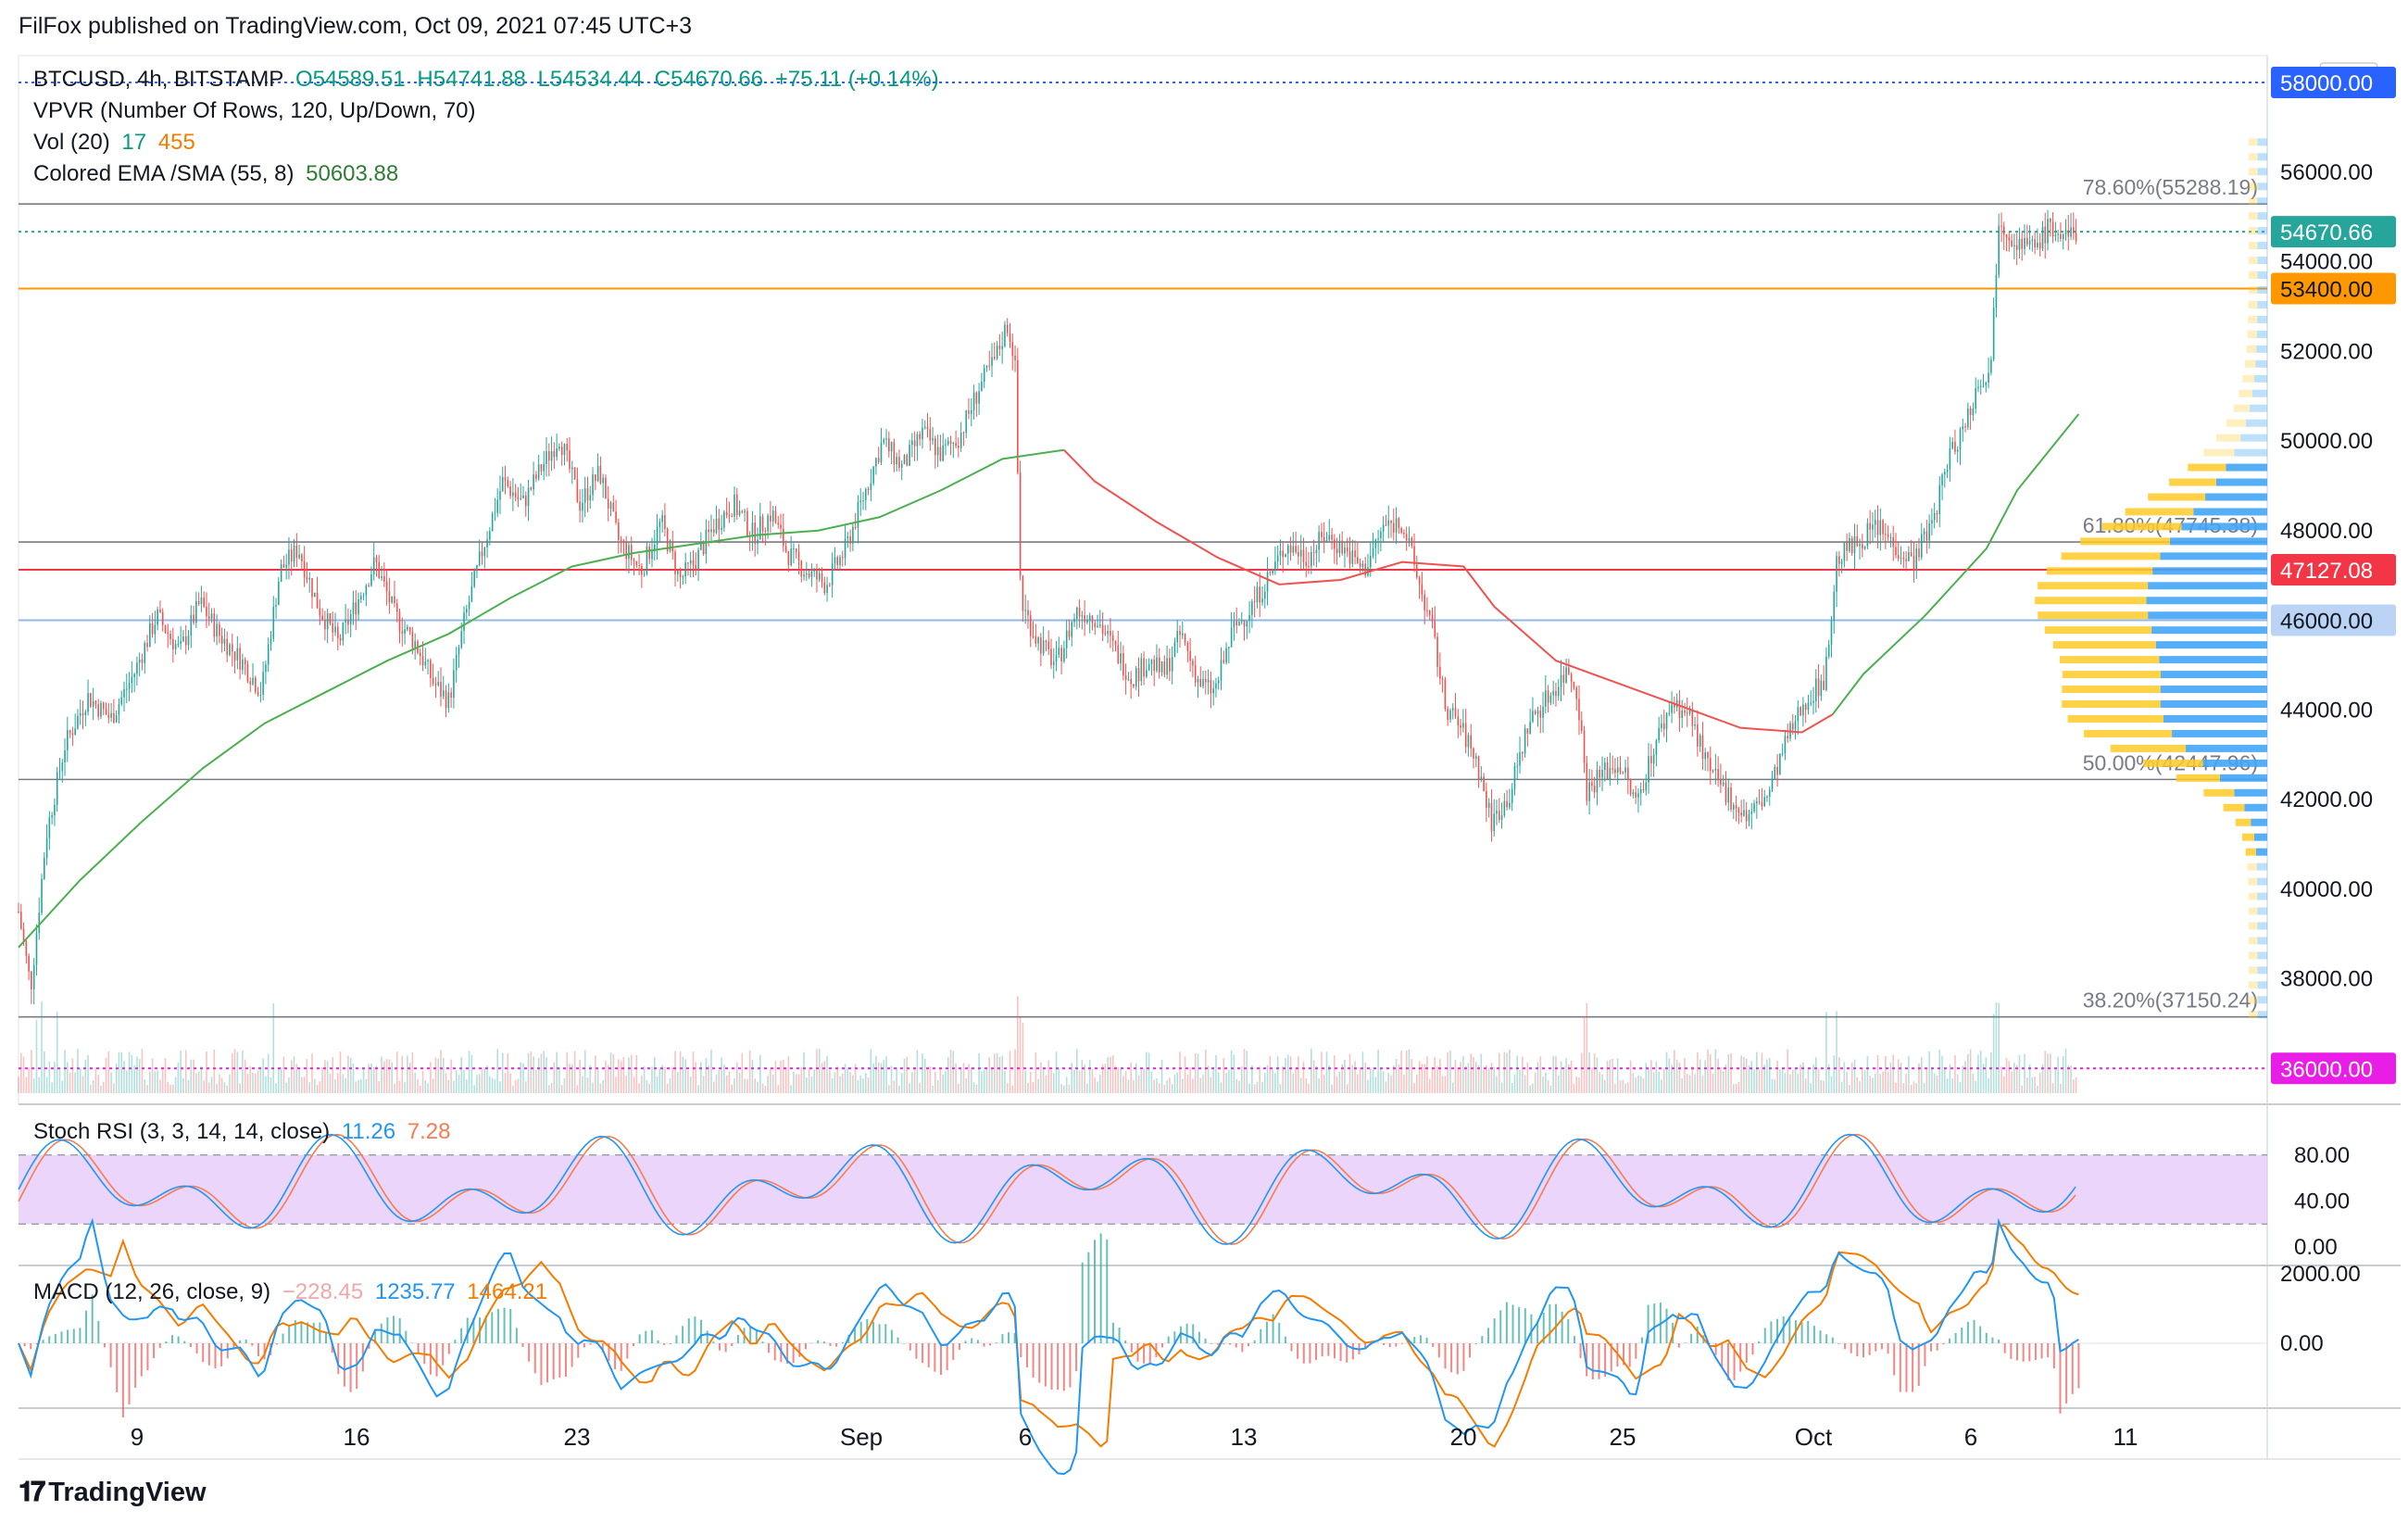 The width and height of the screenshot is (2408, 1523). What do you see at coordinates (117, 143) in the screenshot?
I see `volume-legend: Vol (20) 17 455` at bounding box center [117, 143].